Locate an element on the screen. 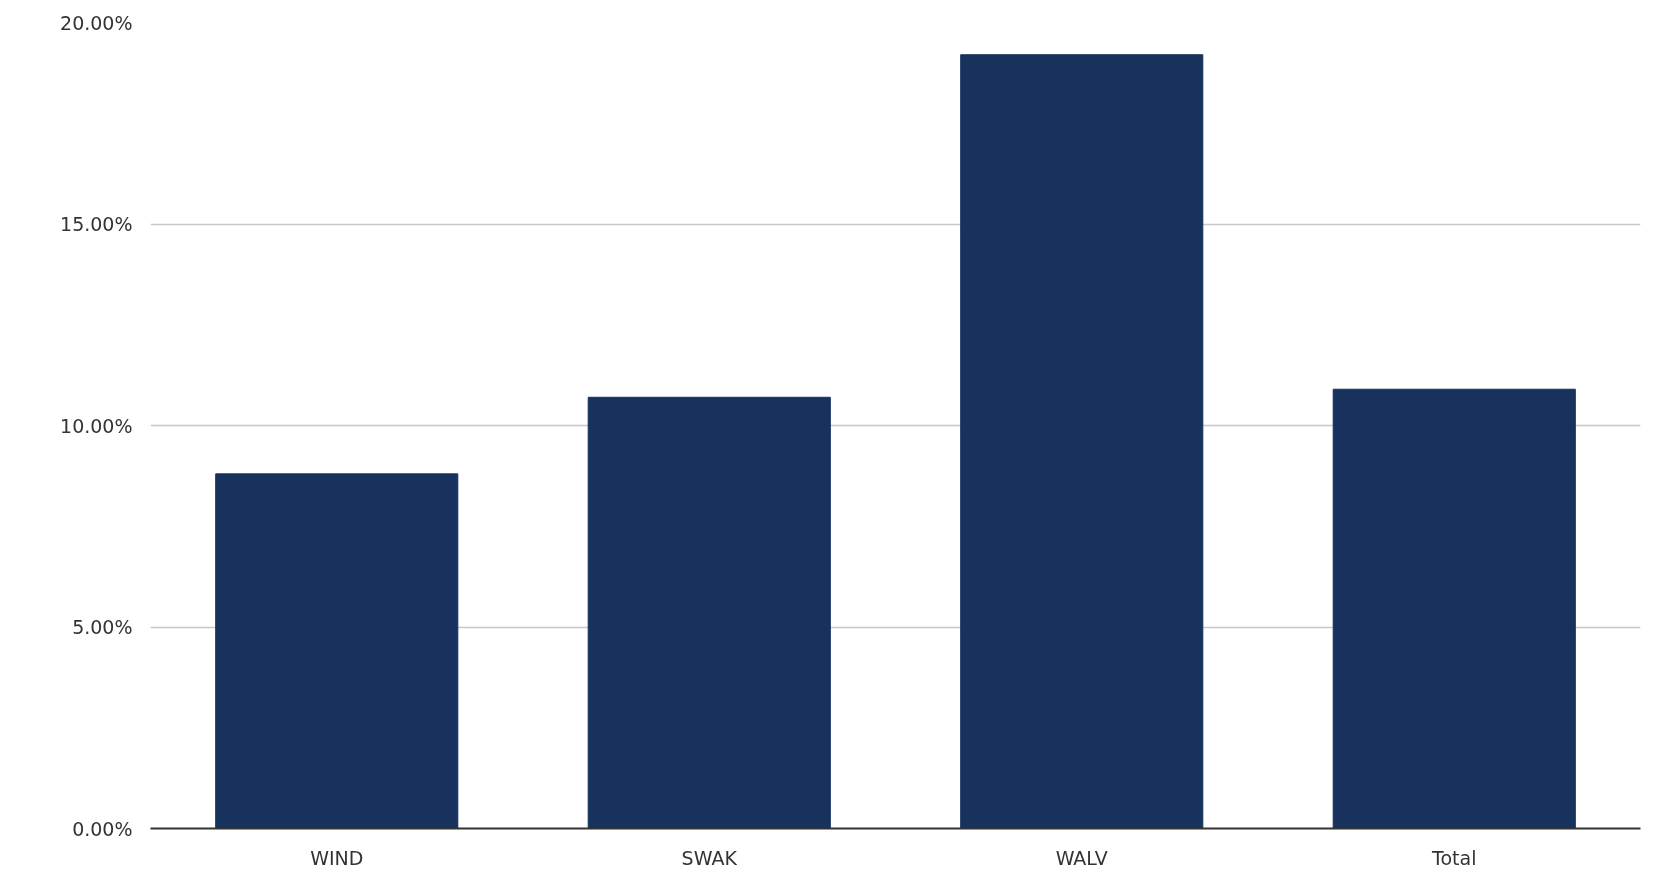  y-tick-label: 15.00% is located at coordinates (96, 224).